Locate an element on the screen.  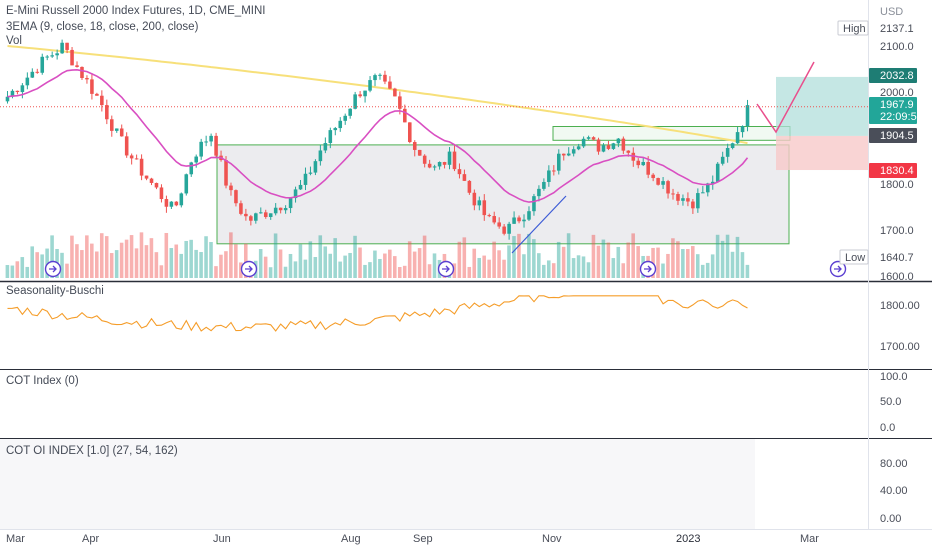
price-tick-label: 1800.0 is located at coordinates (897, 185).